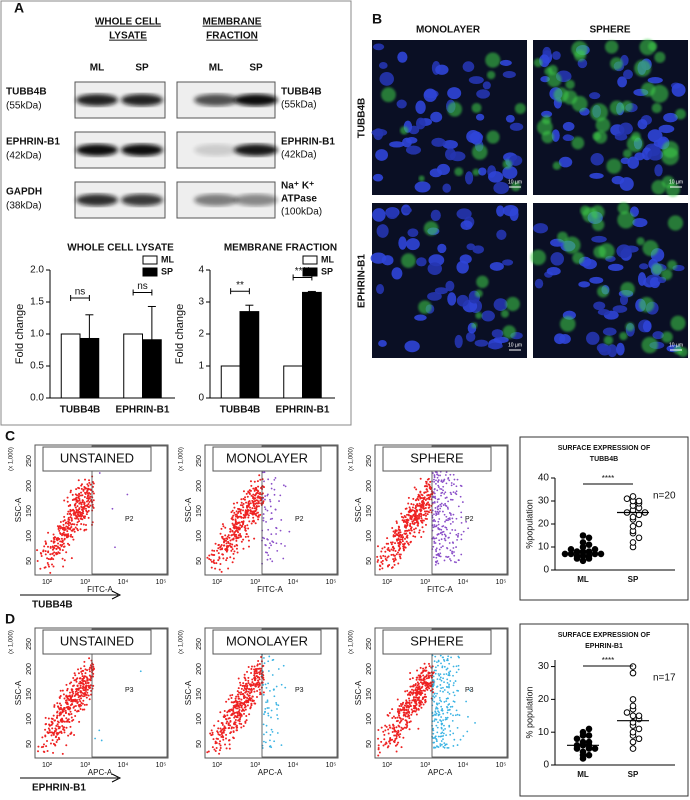 Image resolution: width=690 pixels, height=800 pixels. I want to click on chart-title: SURFACE EXPRESSION OF, so click(604, 635).